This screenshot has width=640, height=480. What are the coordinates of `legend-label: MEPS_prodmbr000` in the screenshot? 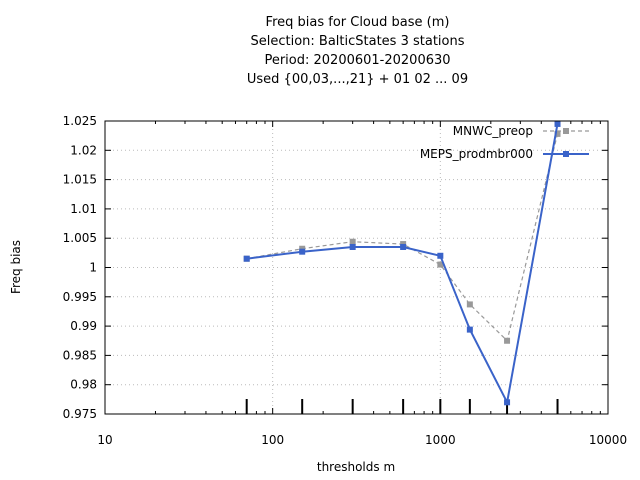 It's located at (476, 154).